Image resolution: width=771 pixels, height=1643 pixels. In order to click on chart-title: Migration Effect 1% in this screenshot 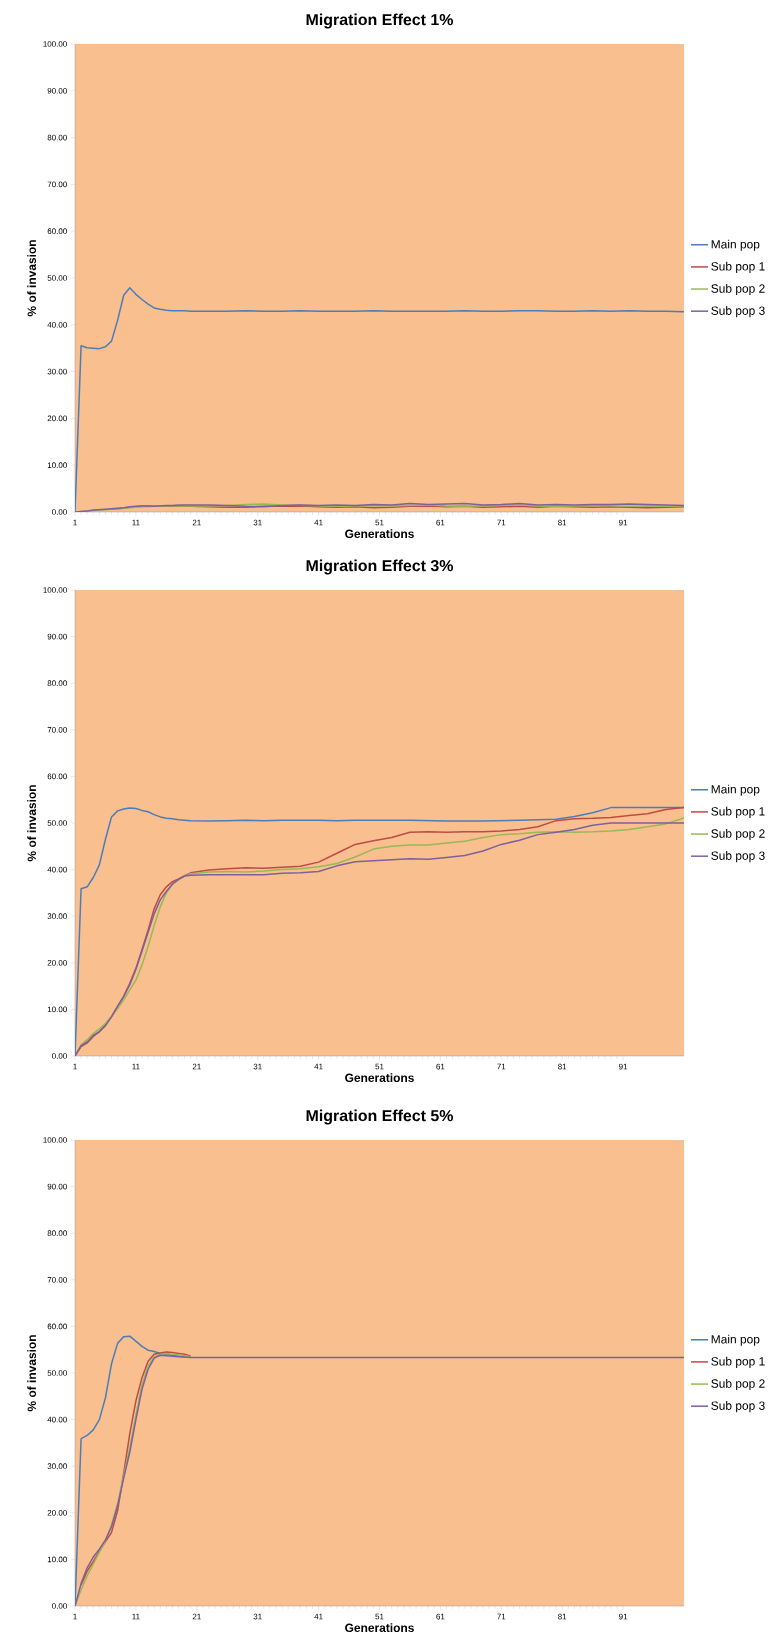, I will do `click(380, 21)`.